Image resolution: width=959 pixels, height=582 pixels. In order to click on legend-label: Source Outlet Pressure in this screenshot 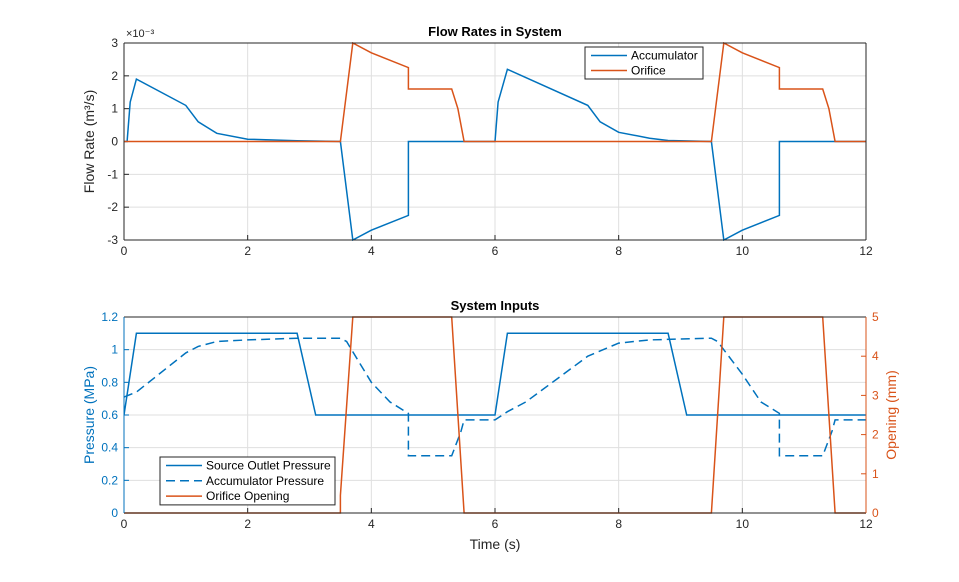, I will do `click(268, 466)`.